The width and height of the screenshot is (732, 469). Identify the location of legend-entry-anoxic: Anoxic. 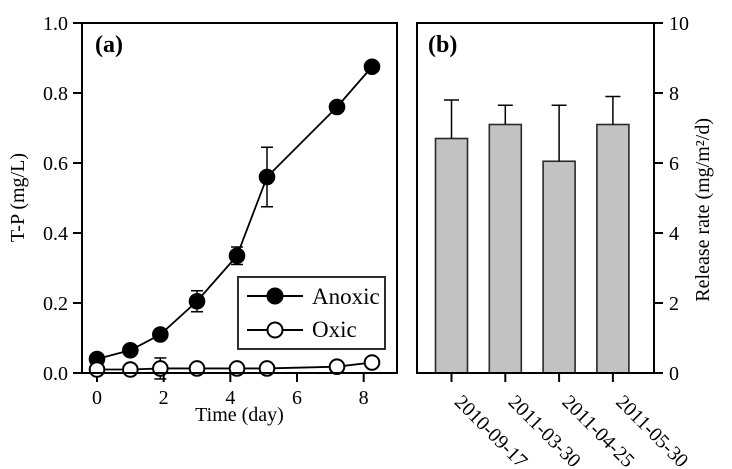
(315, 296).